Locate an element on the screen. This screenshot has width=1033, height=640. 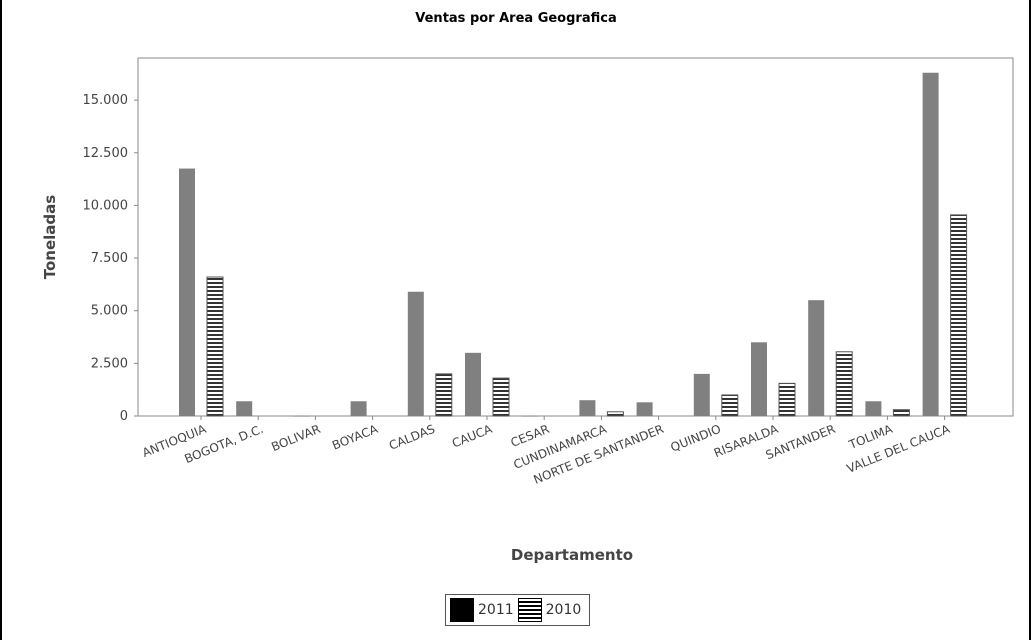
y-tick-label: 12.500 is located at coordinates (106, 153).